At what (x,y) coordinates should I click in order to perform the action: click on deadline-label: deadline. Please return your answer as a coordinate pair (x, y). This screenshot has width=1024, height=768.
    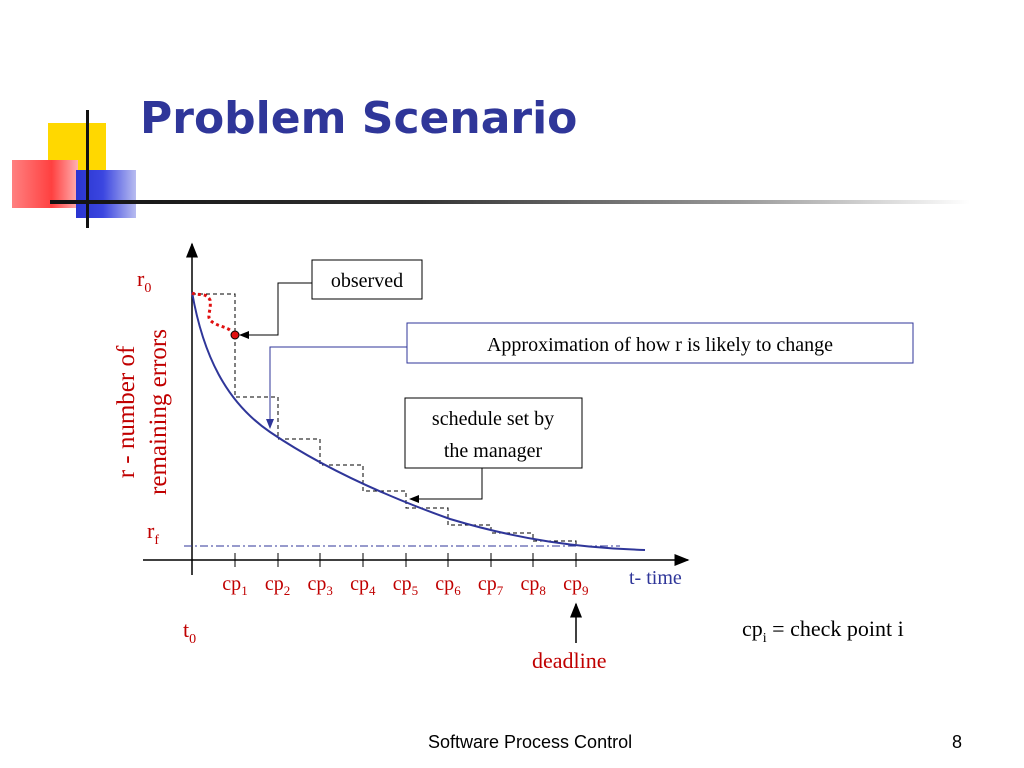
    Looking at the image, I should click on (569, 660).